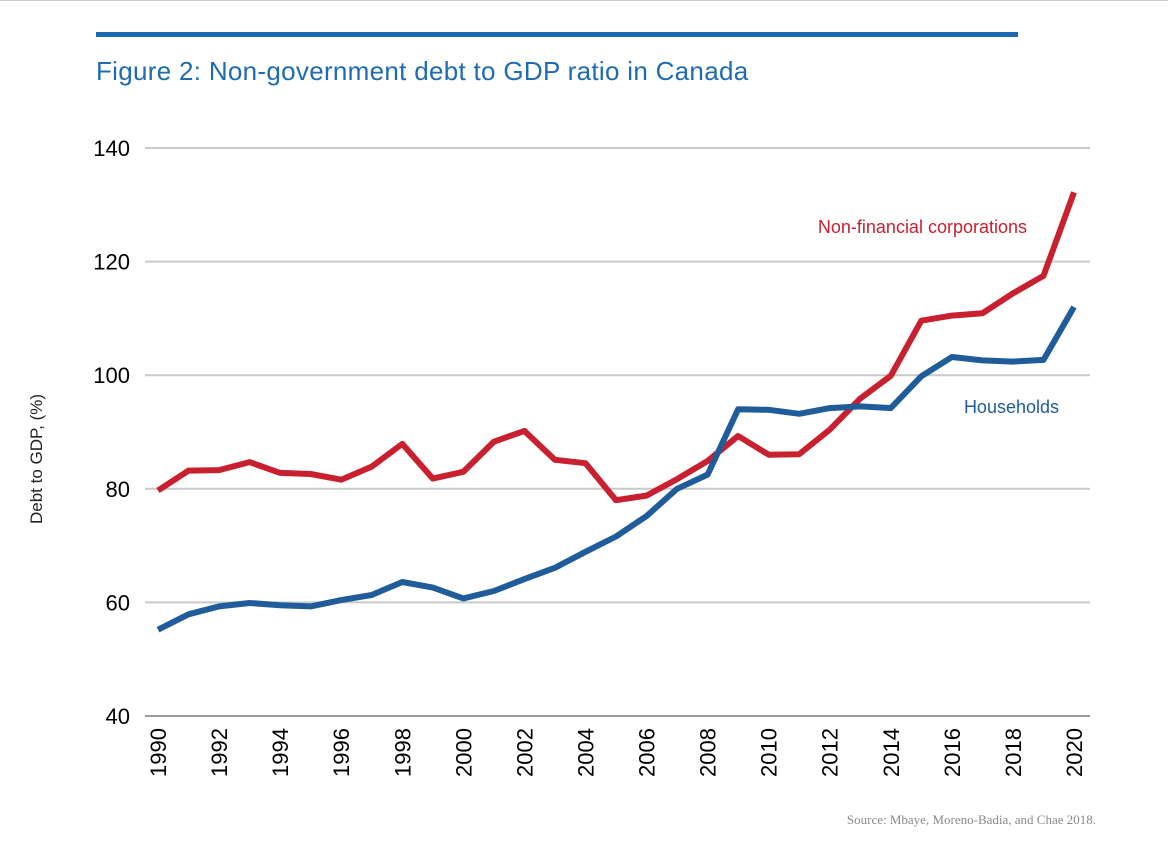 The image size is (1168, 852). I want to click on y-tick-label: 60, so click(118, 602).